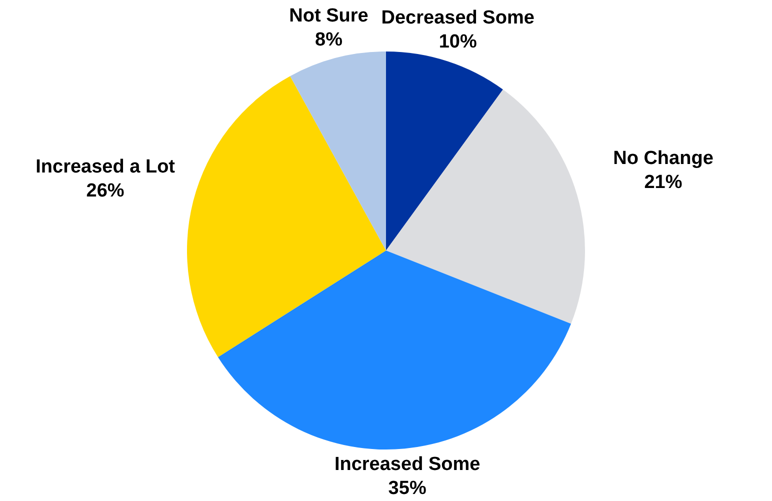  Describe the element at coordinates (457, 41) in the screenshot. I see `data-label: 10%` at that location.